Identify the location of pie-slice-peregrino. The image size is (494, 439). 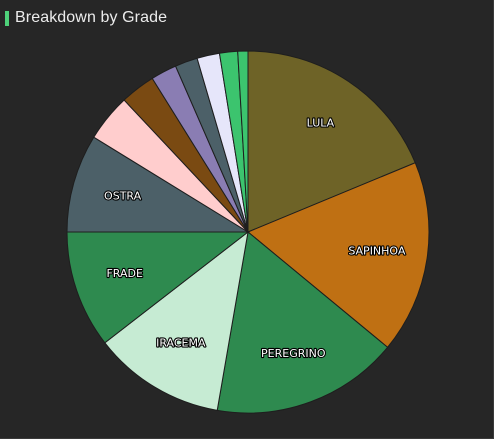
(302, 322).